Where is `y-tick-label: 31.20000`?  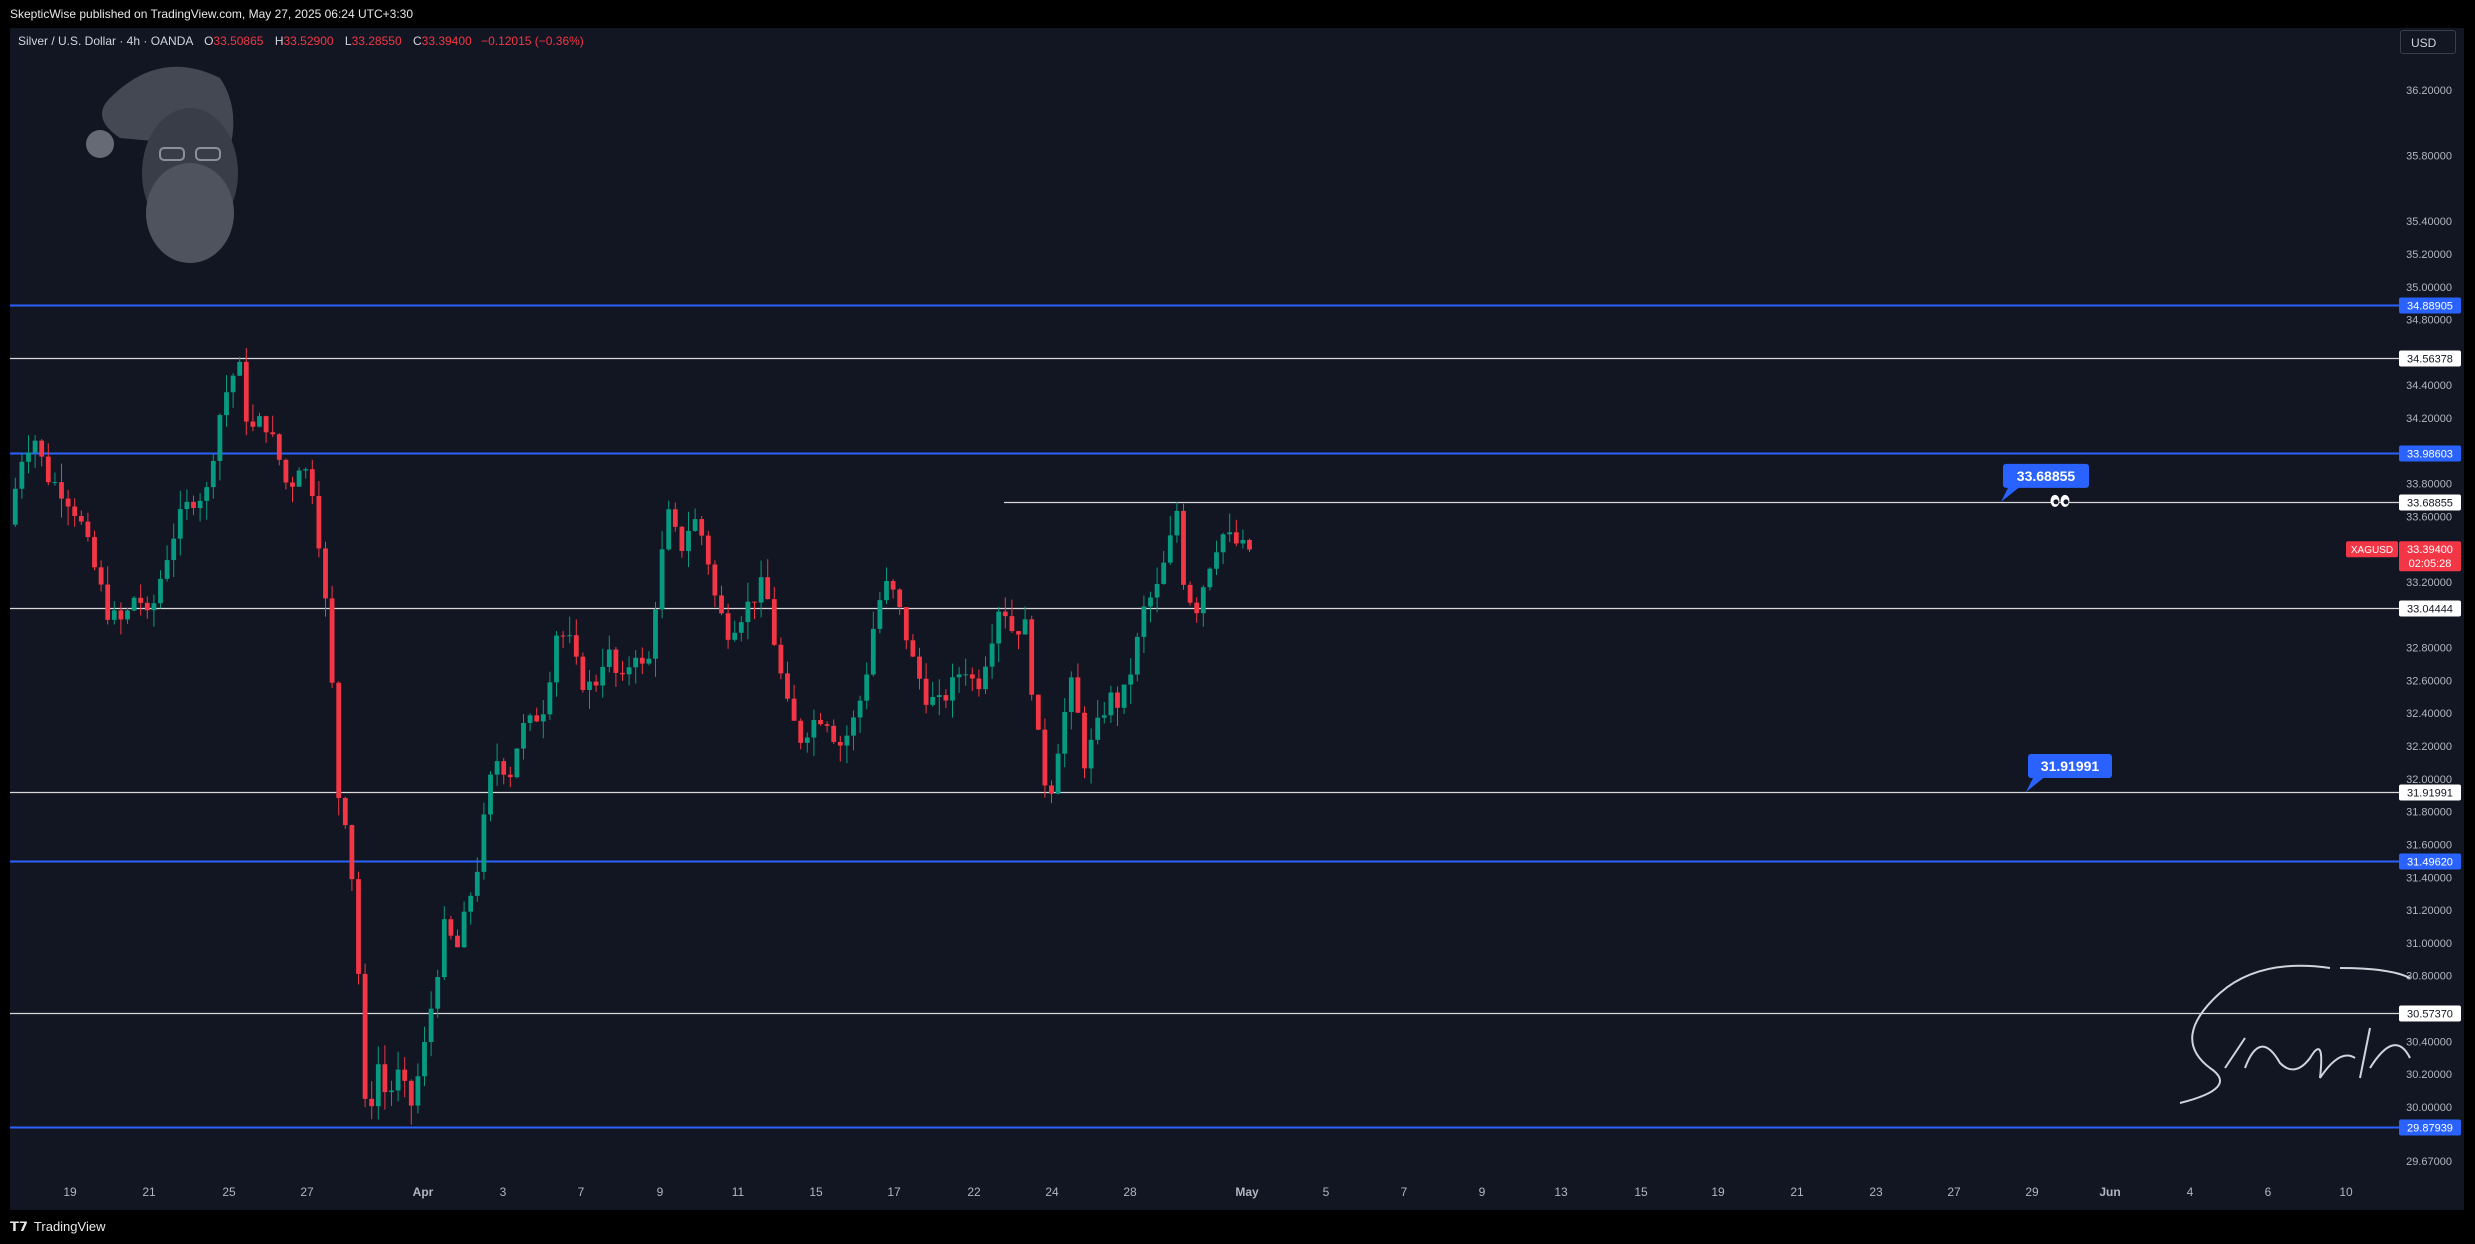 y-tick-label: 31.20000 is located at coordinates (2429, 911).